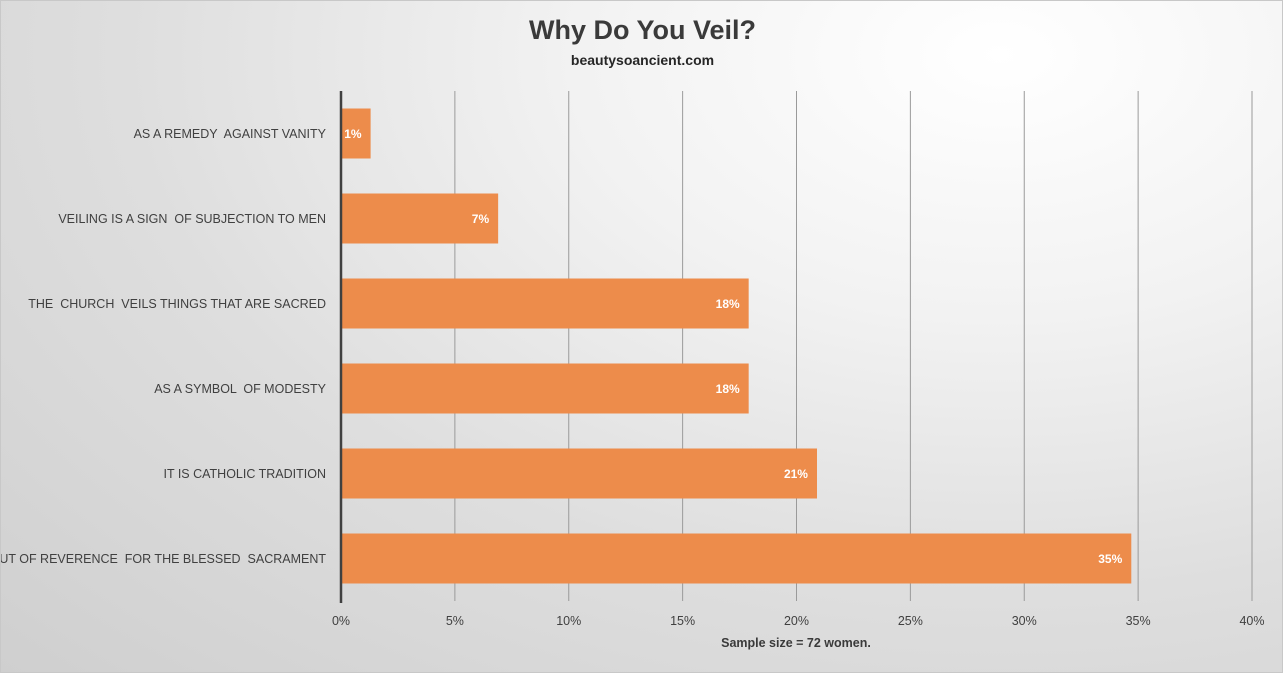 The image size is (1283, 674). I want to click on category-label-4: IT IS CATHOLIC TRADITION, so click(244, 474).